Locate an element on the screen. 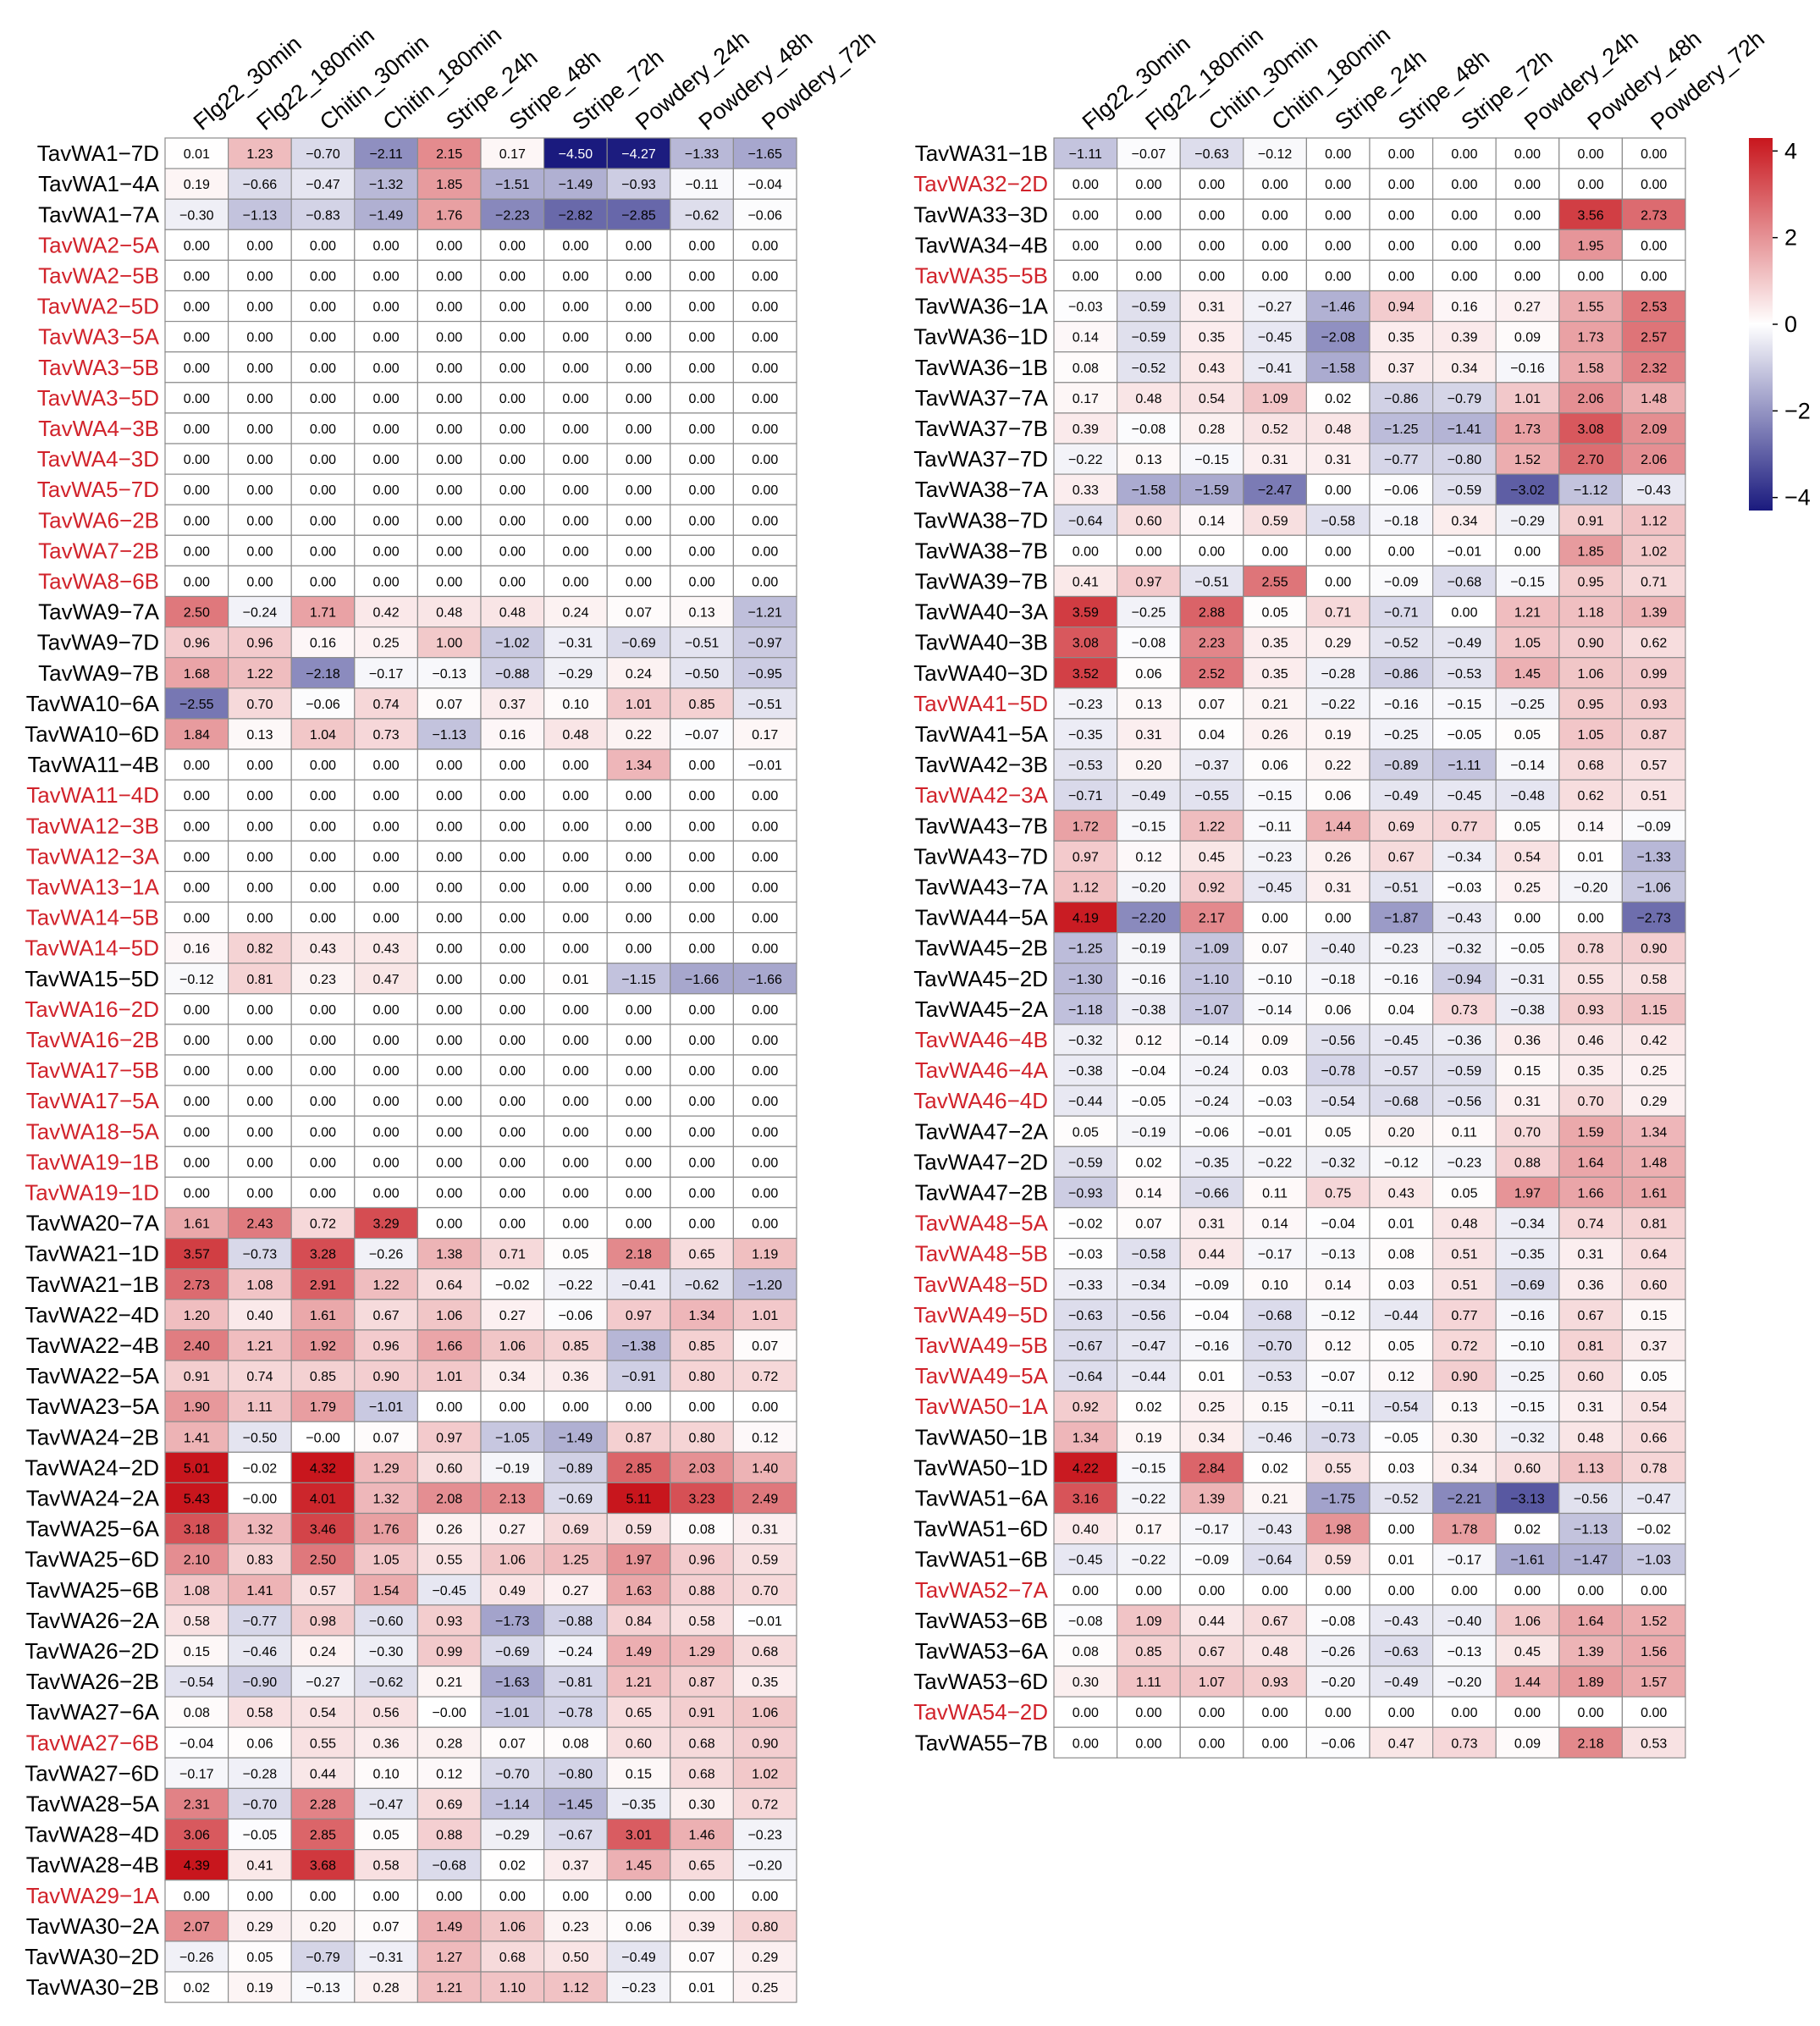 This screenshot has height=2026, width=1820. cell-value: 1.55 is located at coordinates (1591, 308).